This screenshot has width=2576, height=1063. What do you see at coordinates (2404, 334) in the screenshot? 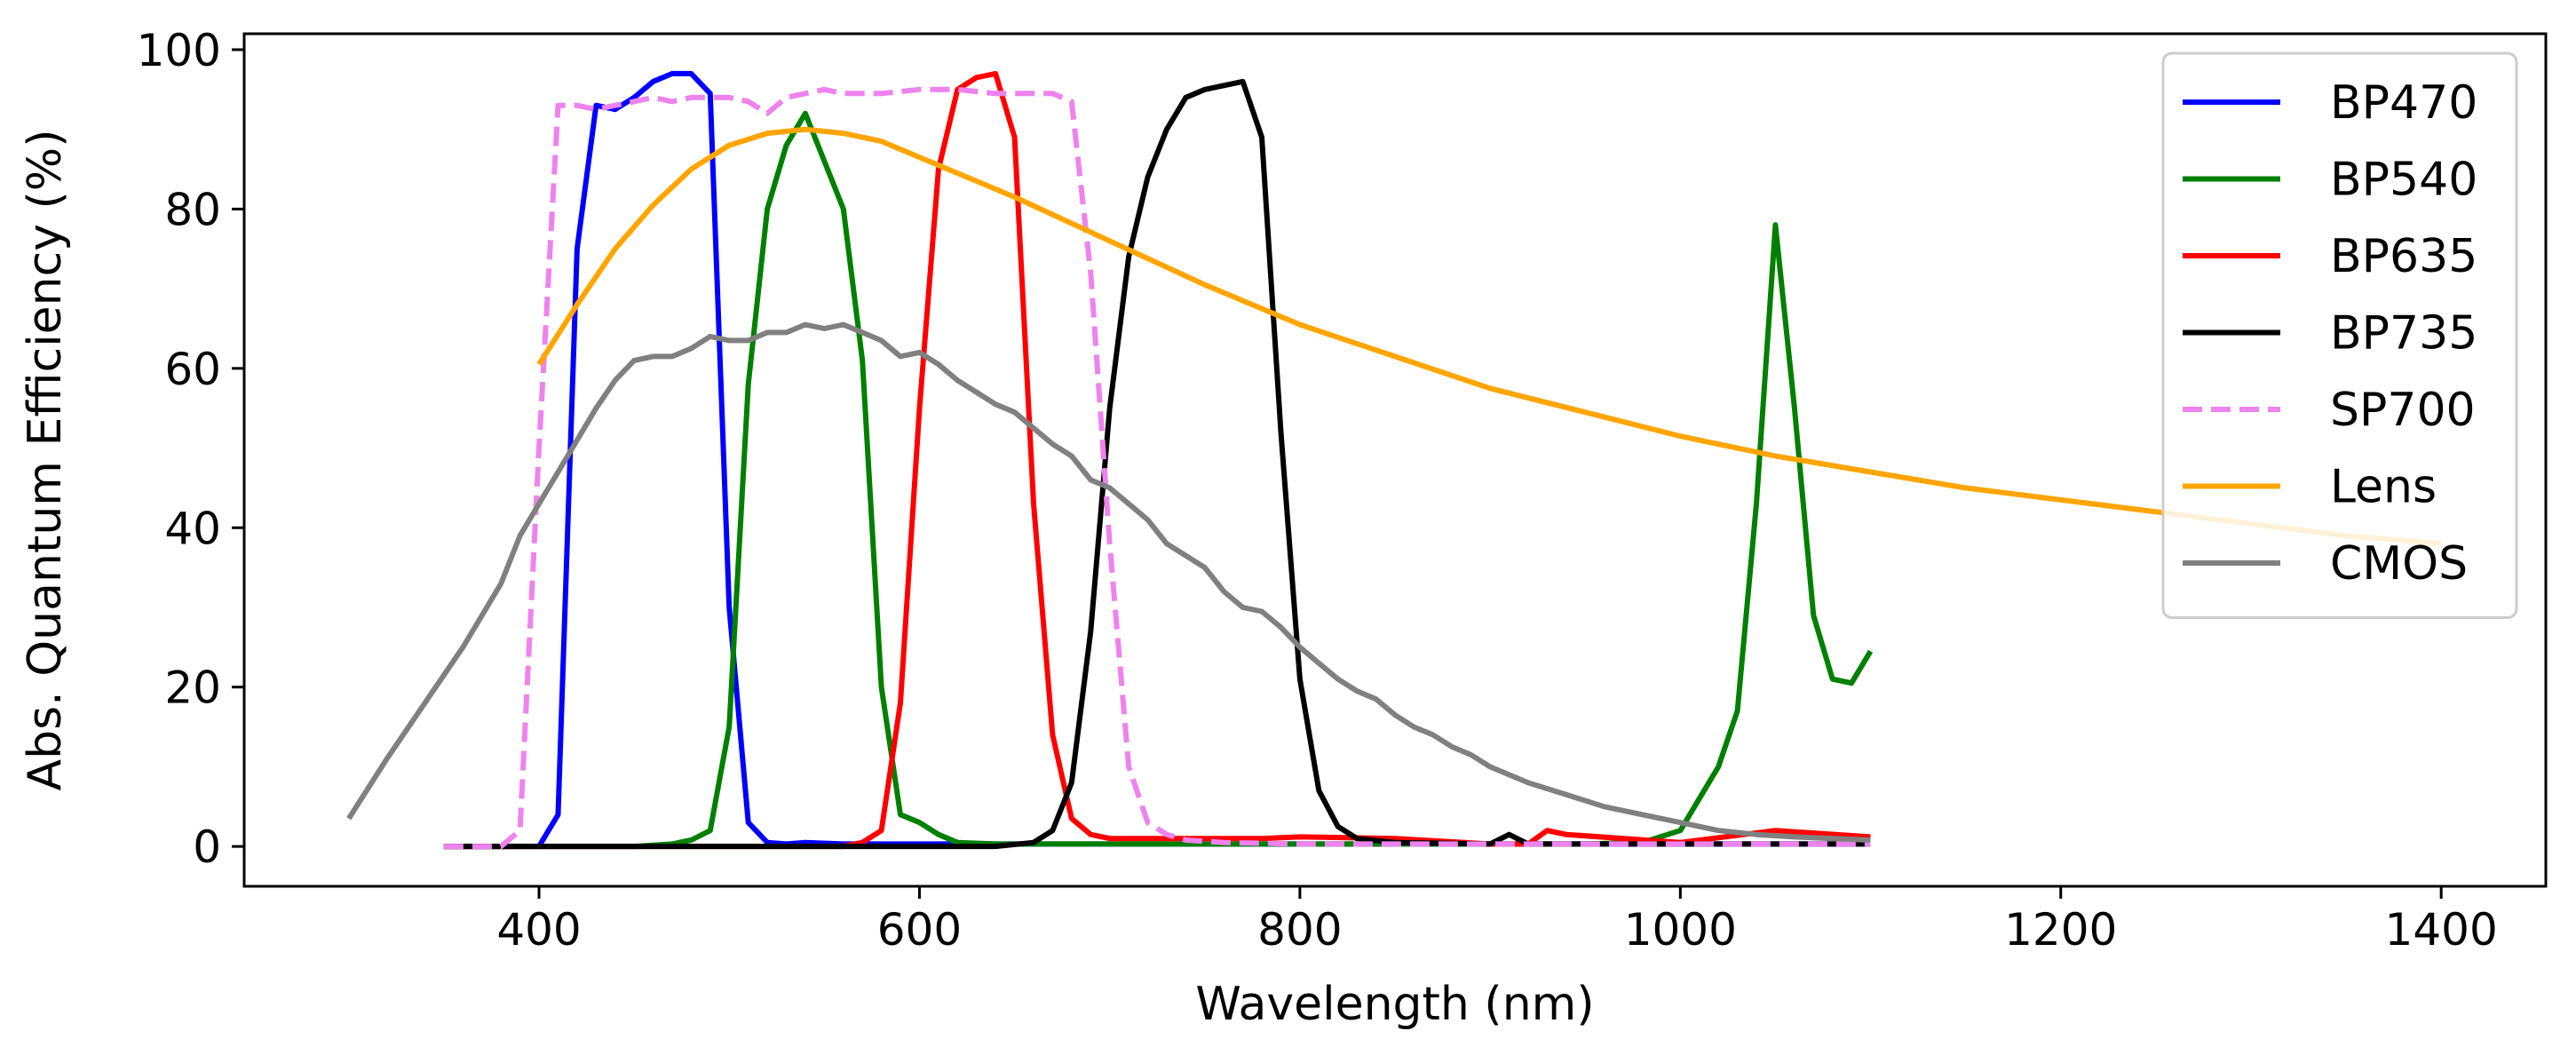
I see `legend-label-bp735: BP735` at bounding box center [2404, 334].